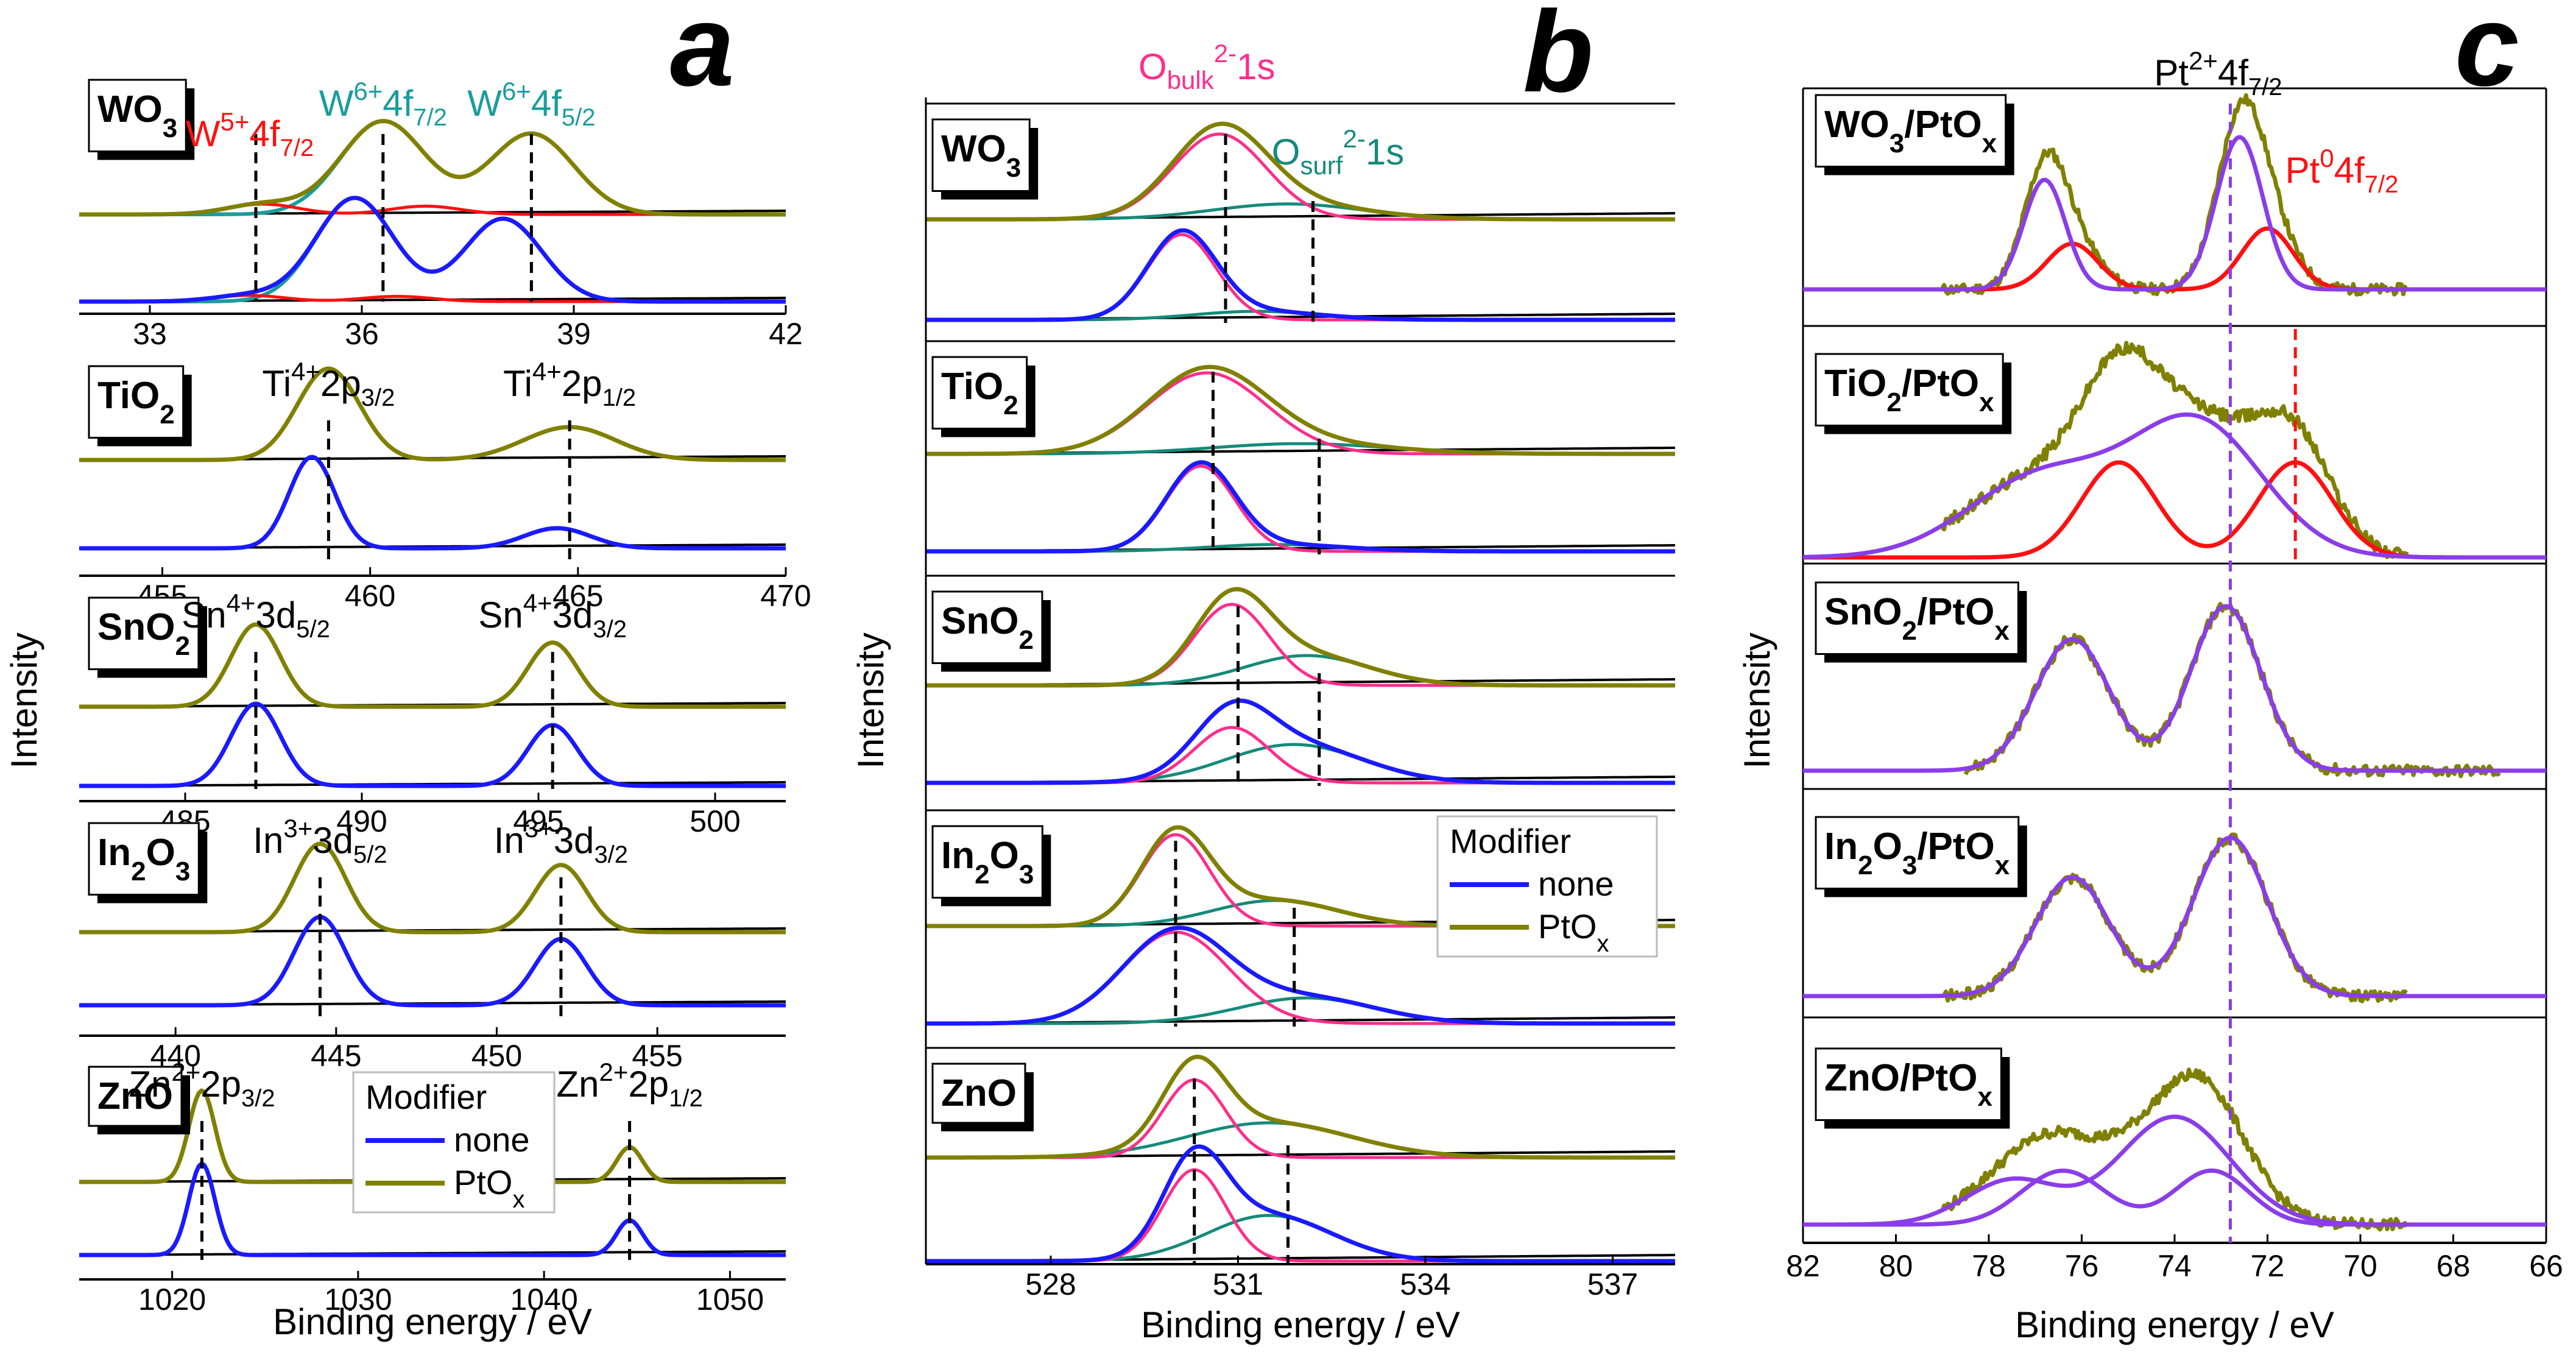 Image resolution: width=2576 pixels, height=1372 pixels. I want to click on label-segment: 2+, so click(2203, 61).